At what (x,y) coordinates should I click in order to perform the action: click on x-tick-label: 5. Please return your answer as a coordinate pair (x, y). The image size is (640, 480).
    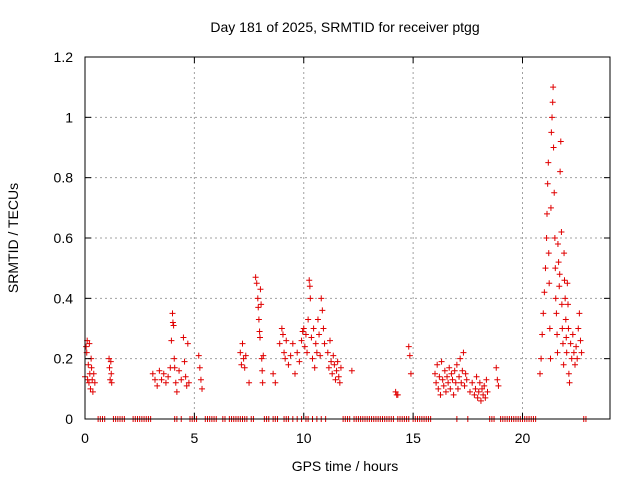
    Looking at the image, I should click on (194, 438).